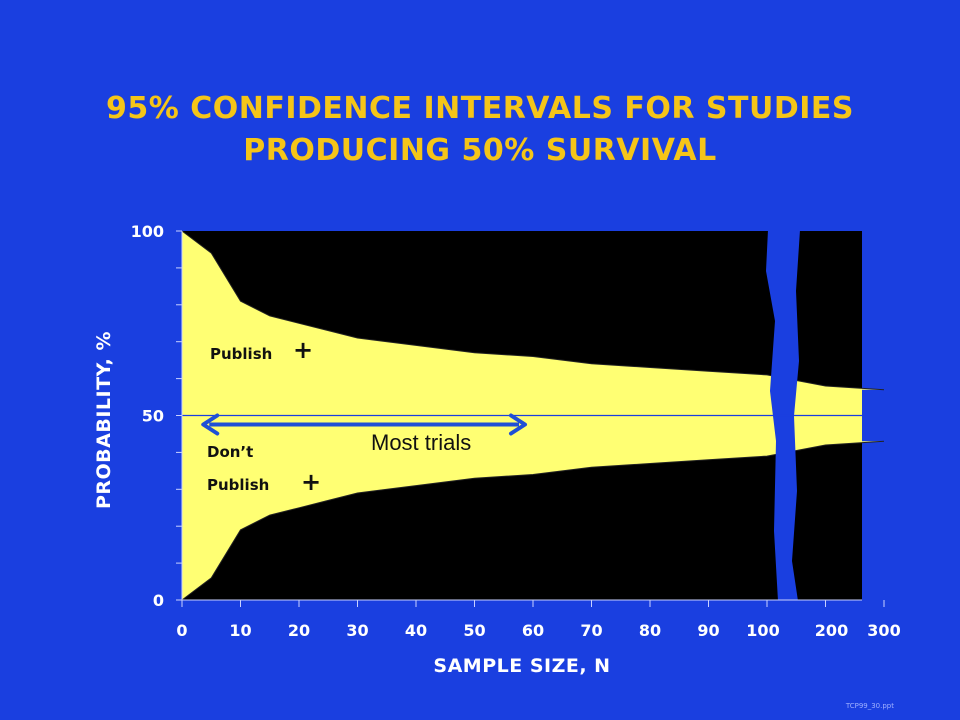  I want to click on x-tick-label: 100, so click(762, 630).